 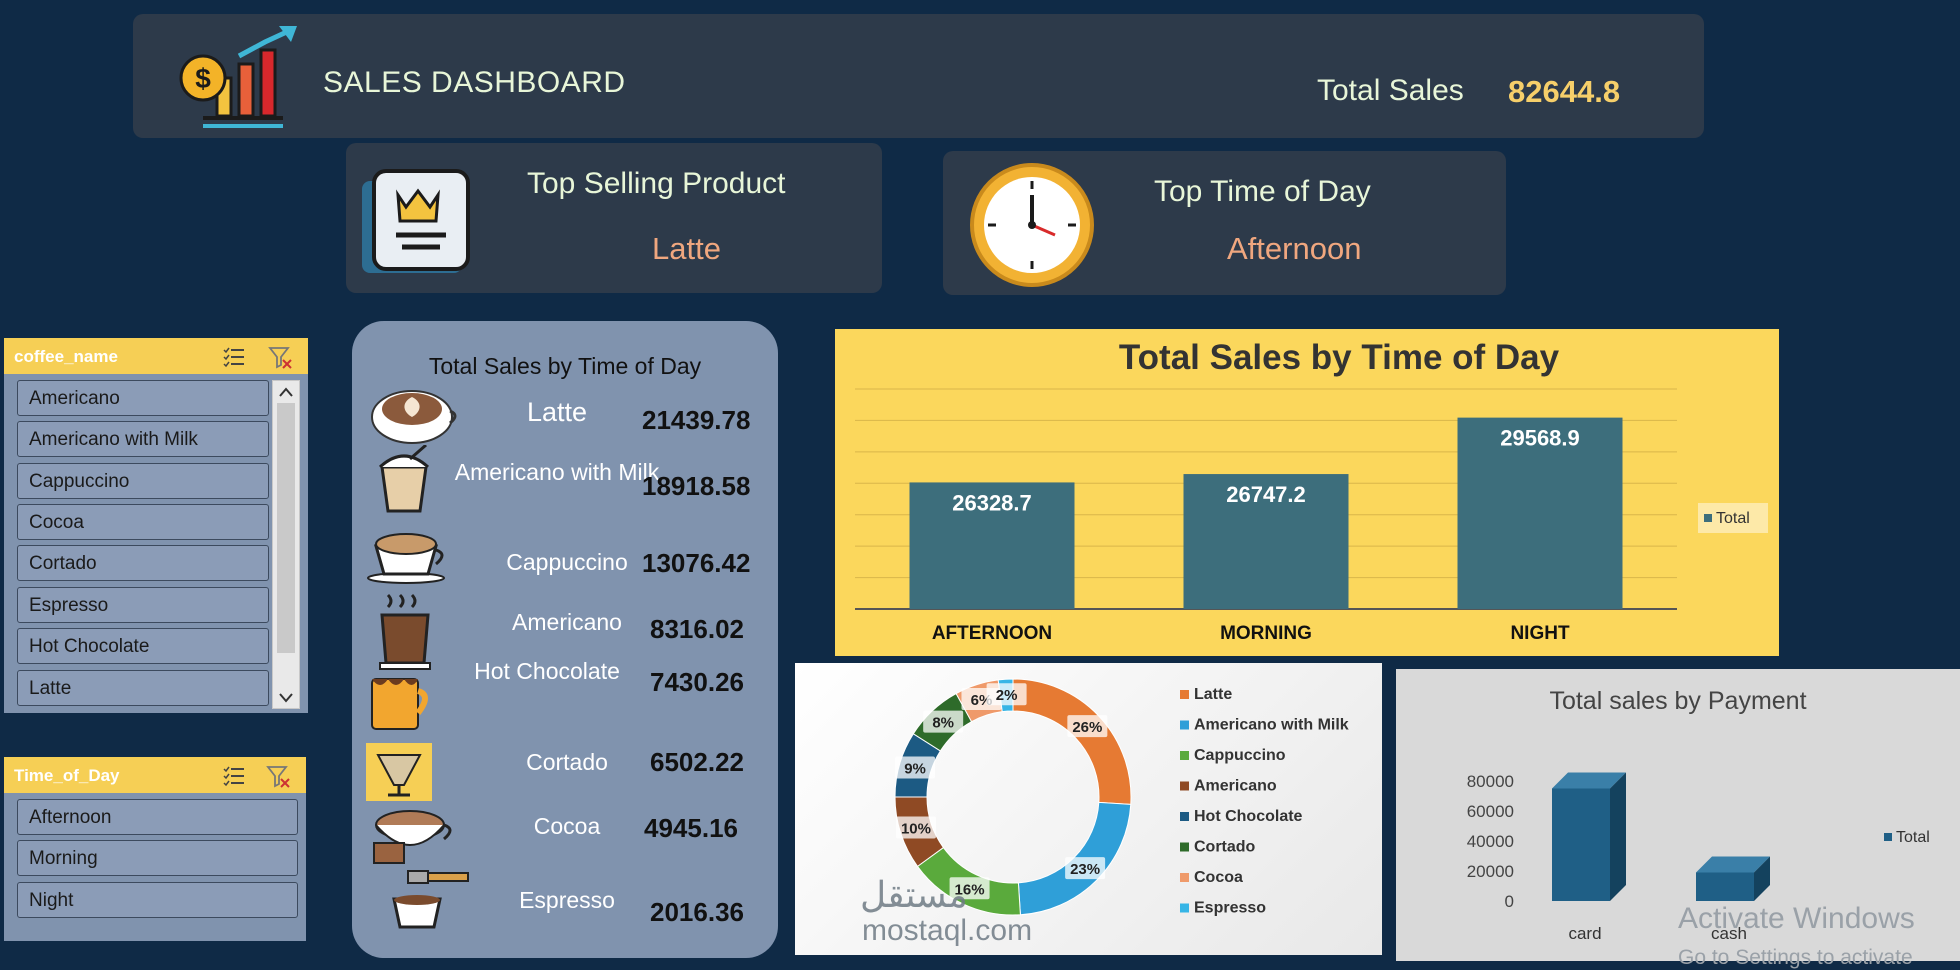 What do you see at coordinates (1584, 933) in the screenshot?
I see `x-tick-label: card` at bounding box center [1584, 933].